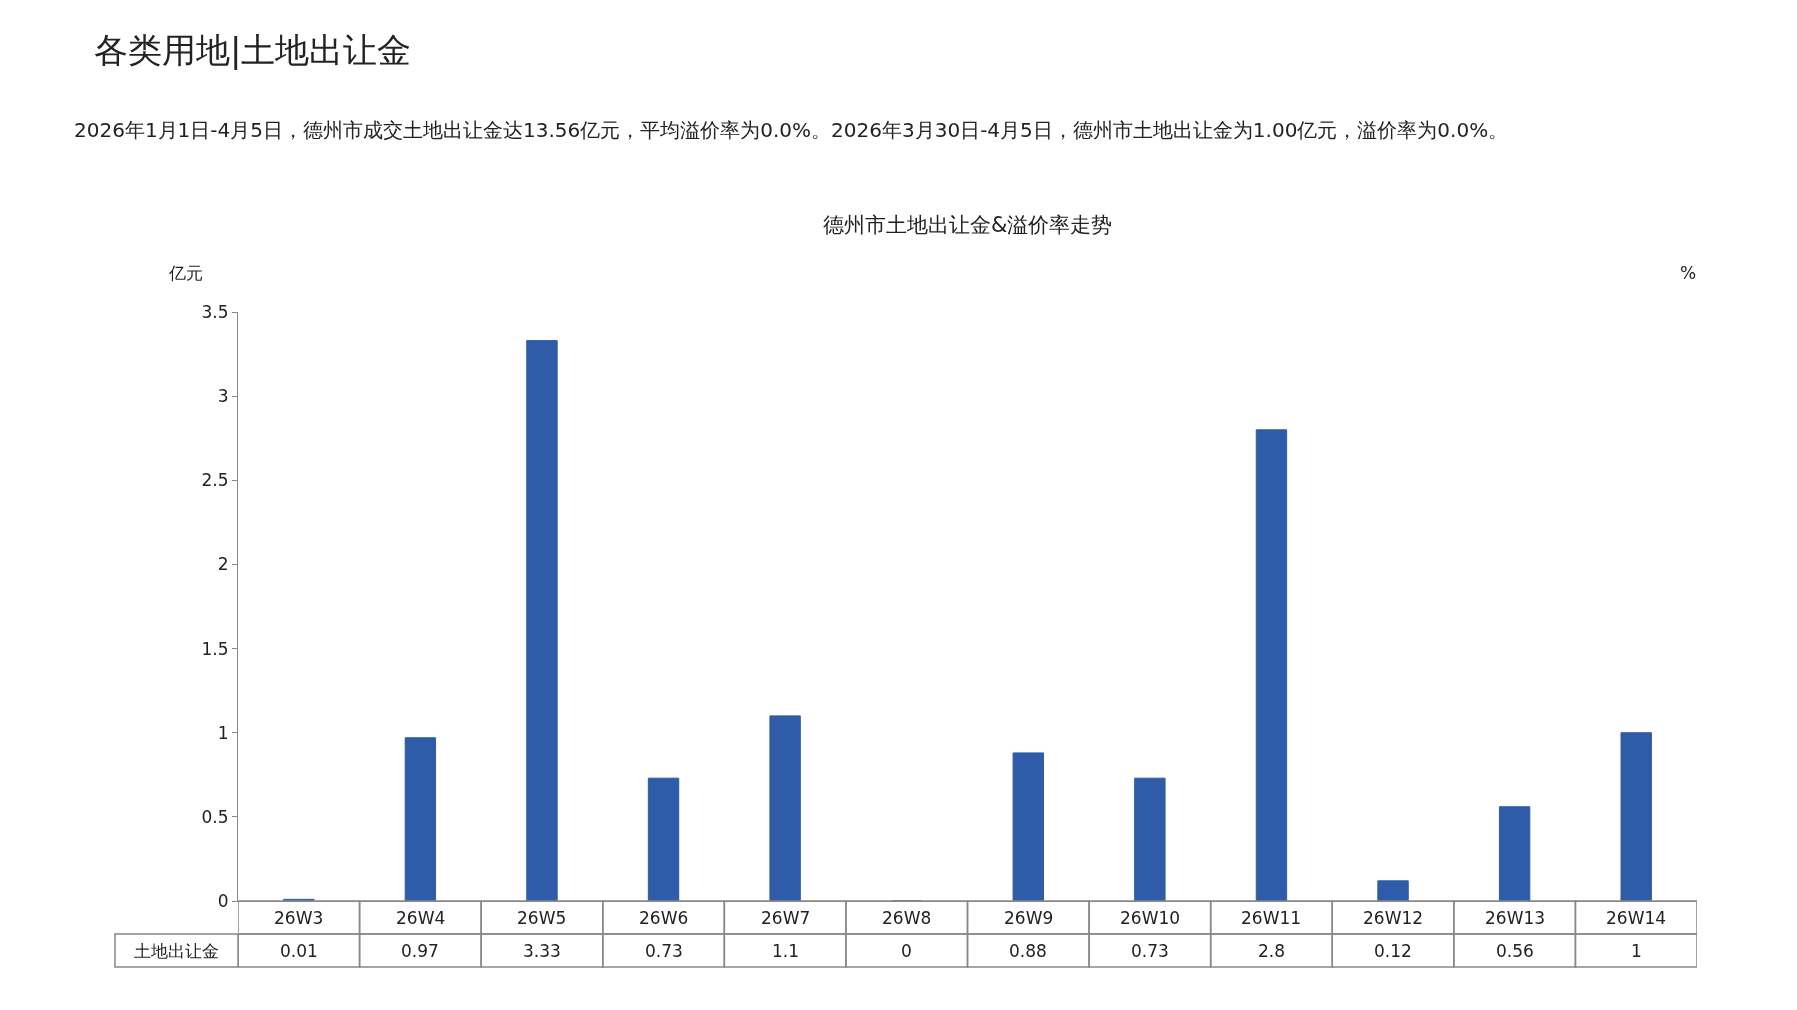  I want to click on y-tick-label: 0, so click(223, 900).